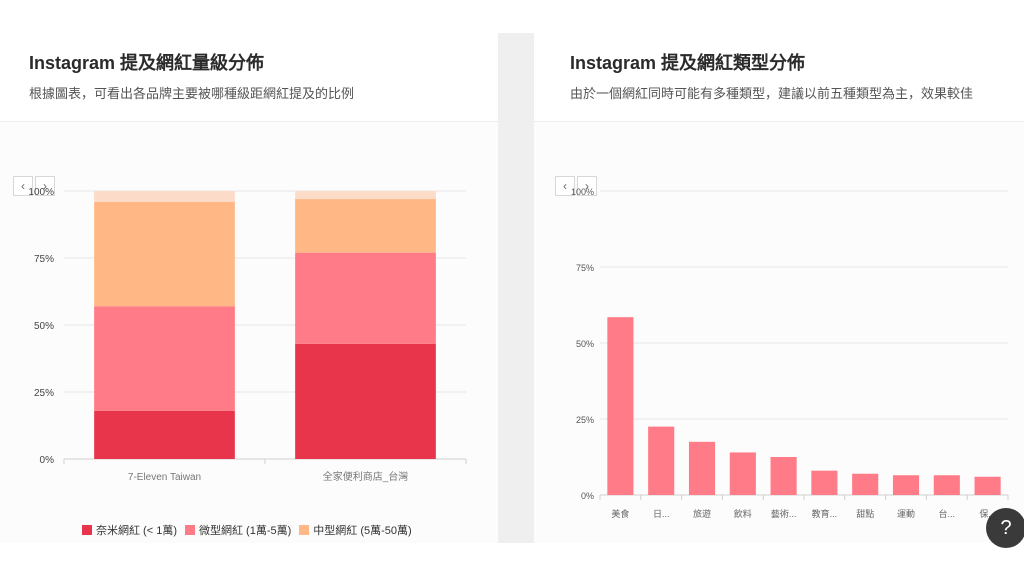  I want to click on panel-subtitle: 由於一個網紅同時可能有多種類型，建議以前五種類型為主，效果較佳, so click(772, 93).